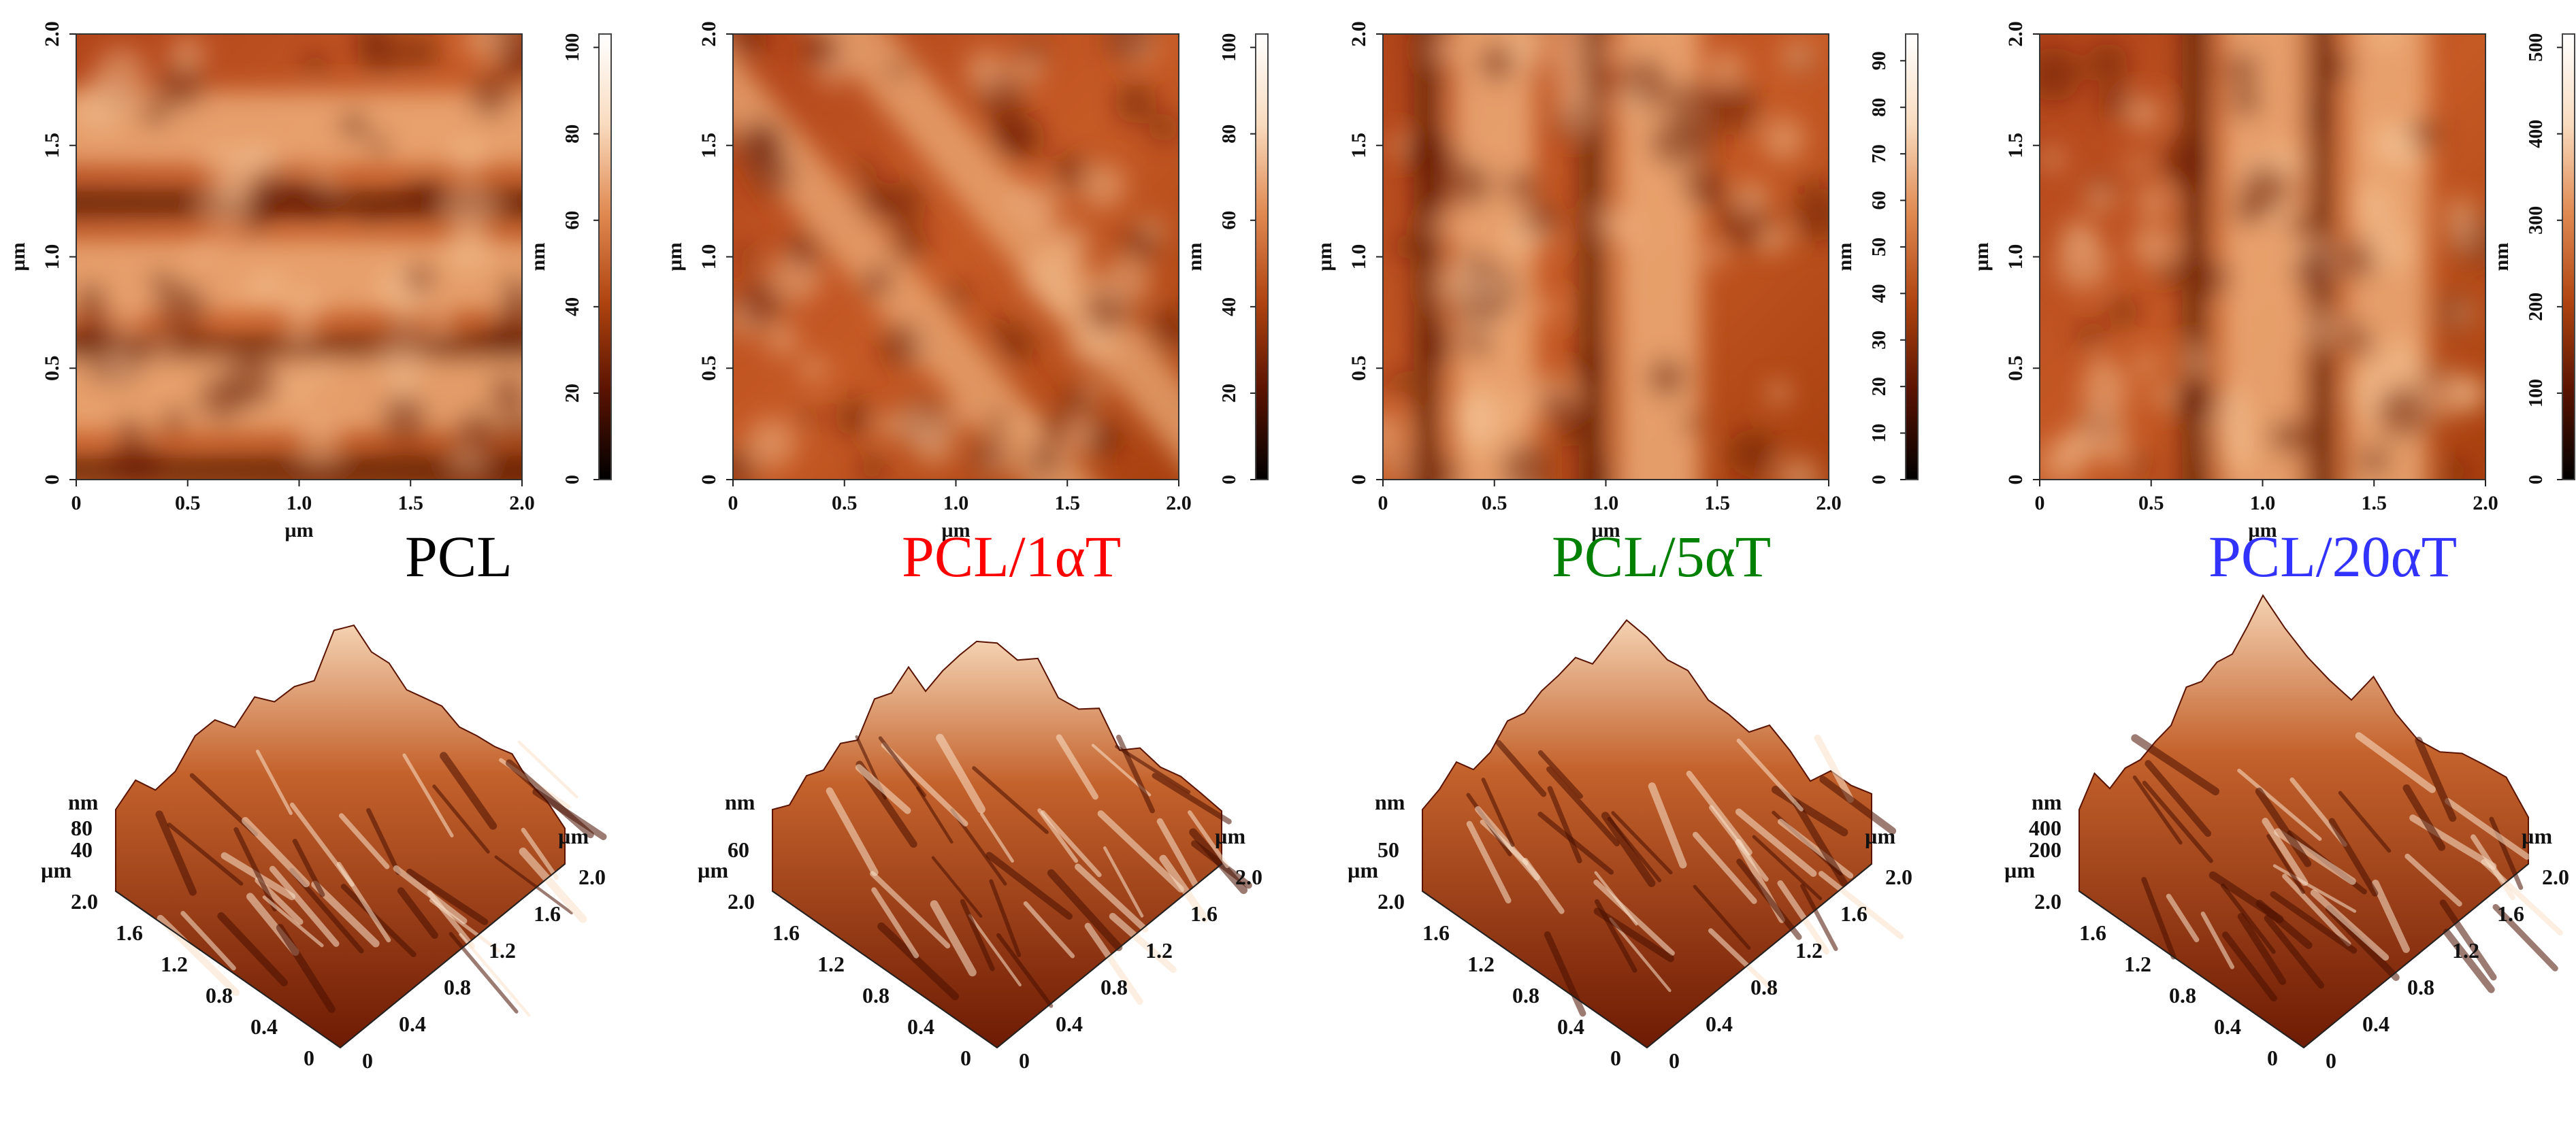 The height and width of the screenshot is (1132, 2576). I want to click on colorbar-tick-label: 400, so click(2536, 134).